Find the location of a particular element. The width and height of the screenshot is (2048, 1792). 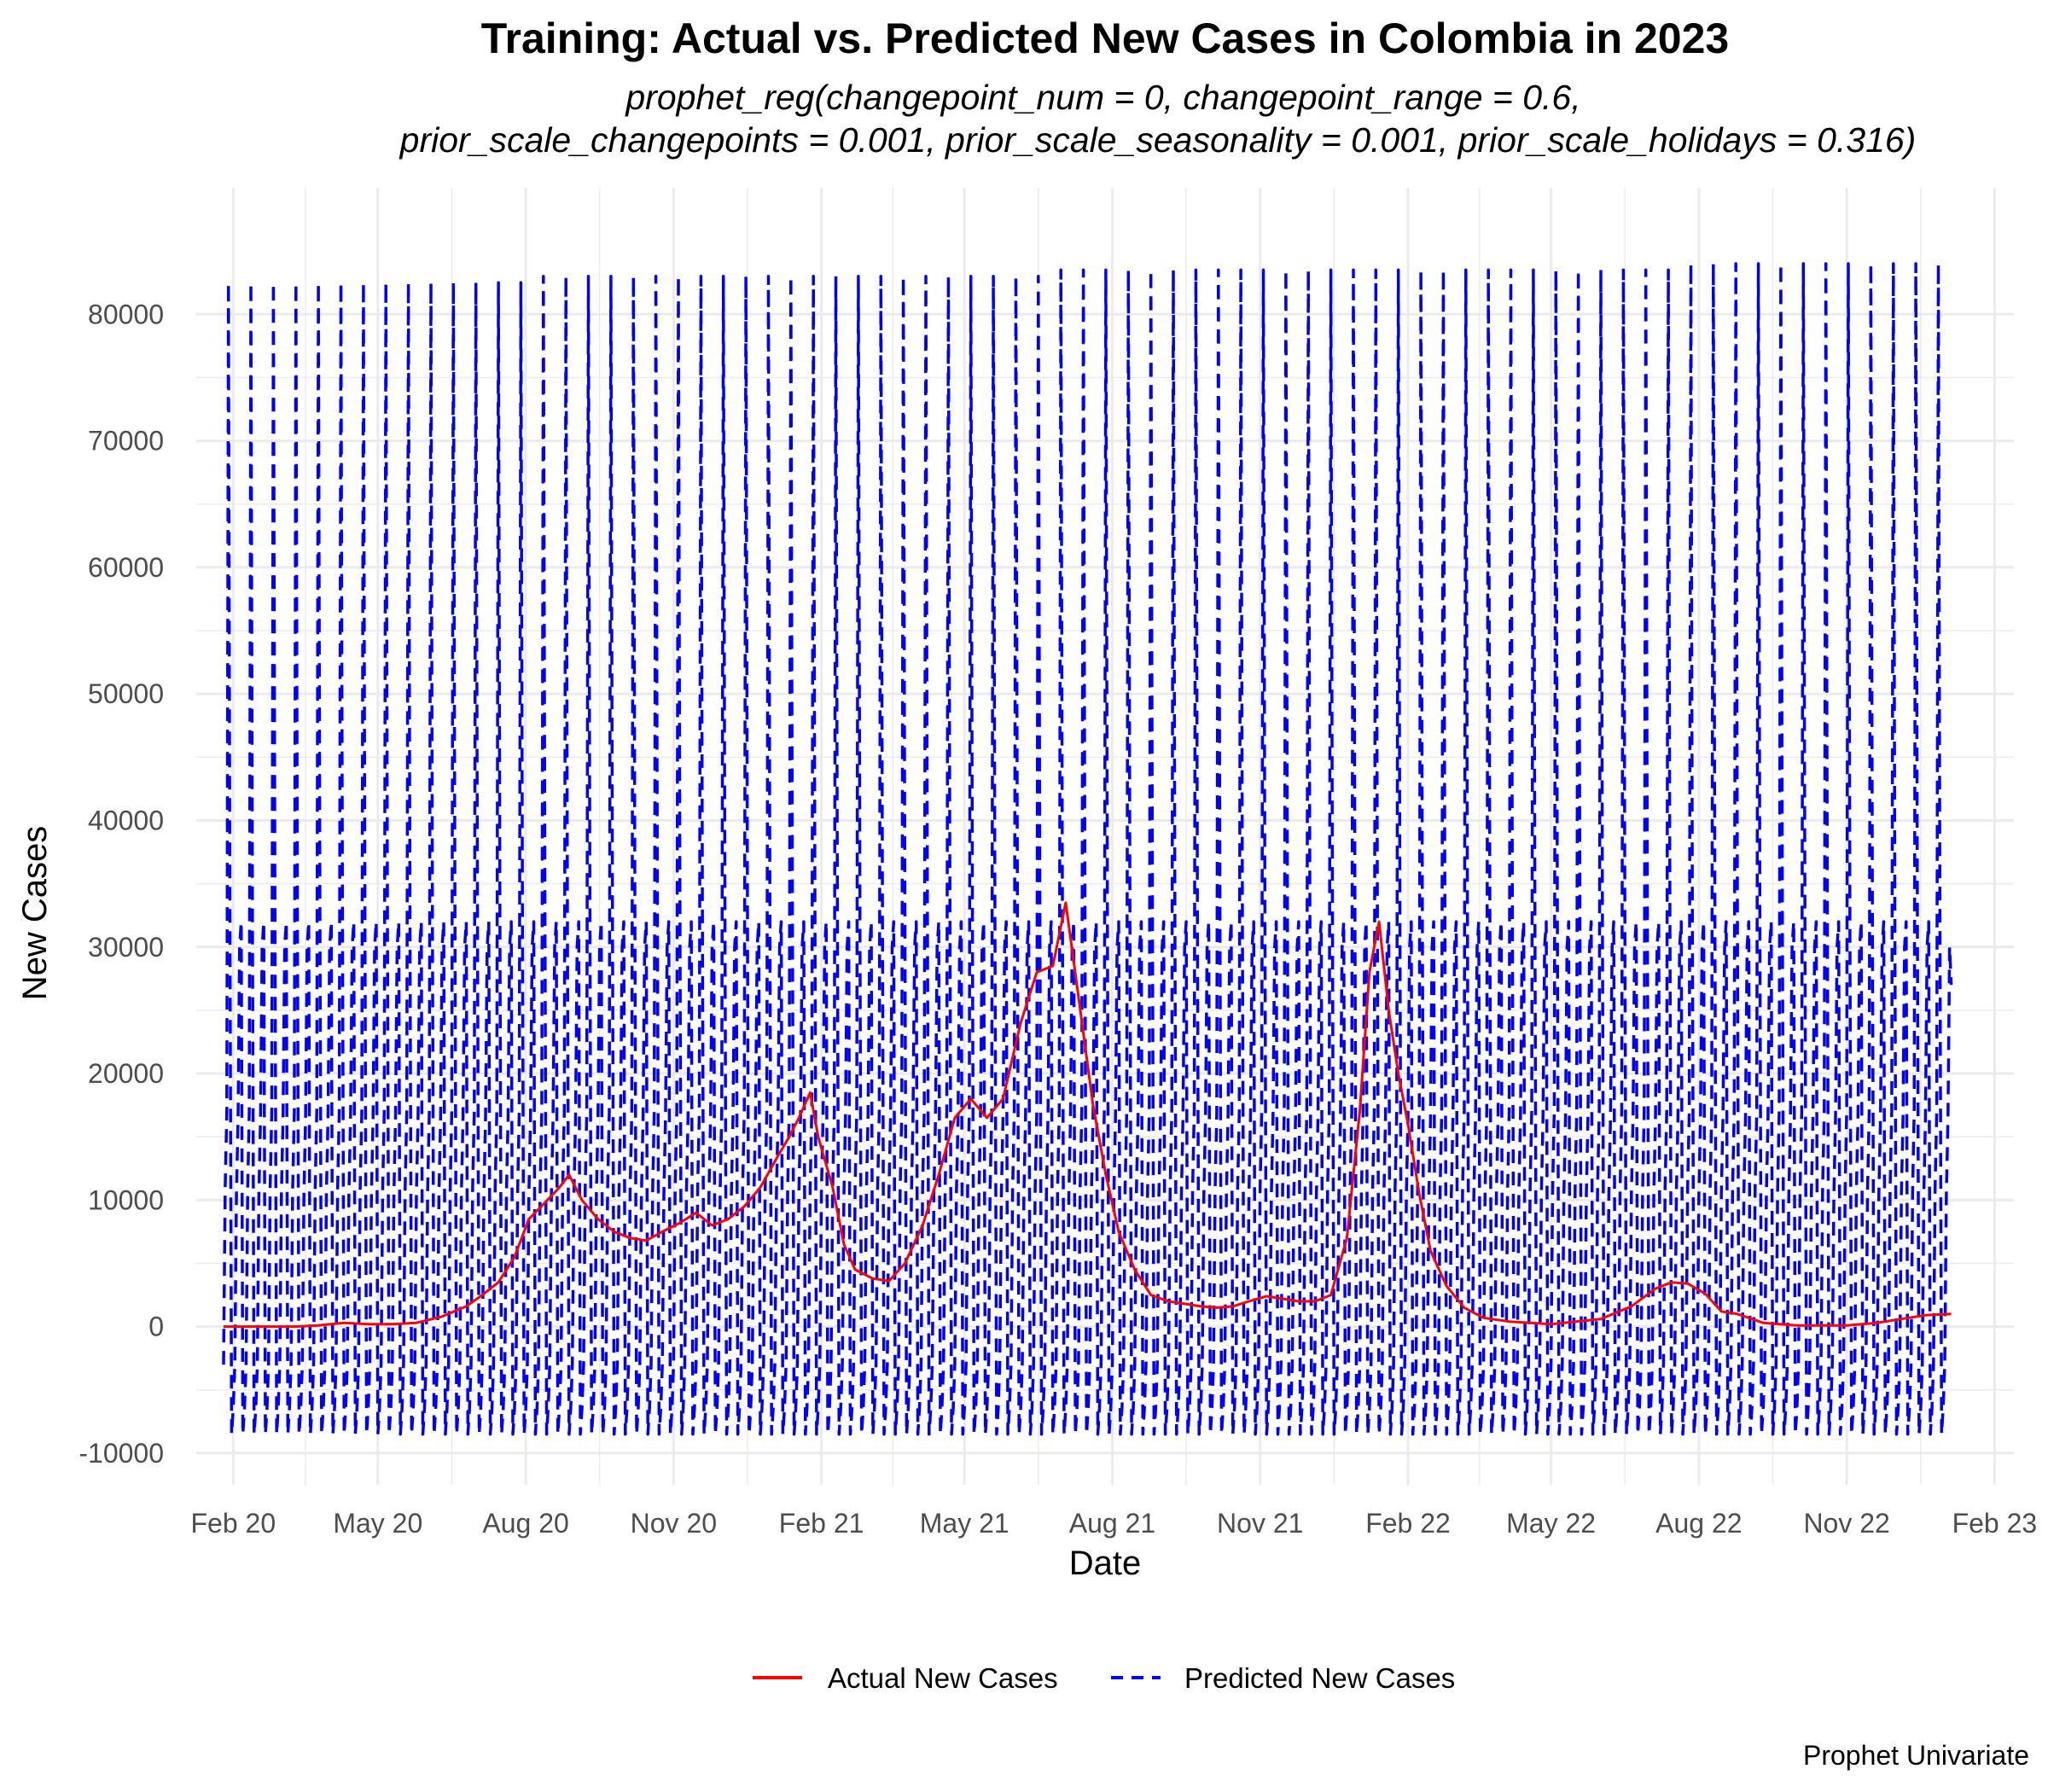

x-tick-label: Feb 22 is located at coordinates (1408, 1523).